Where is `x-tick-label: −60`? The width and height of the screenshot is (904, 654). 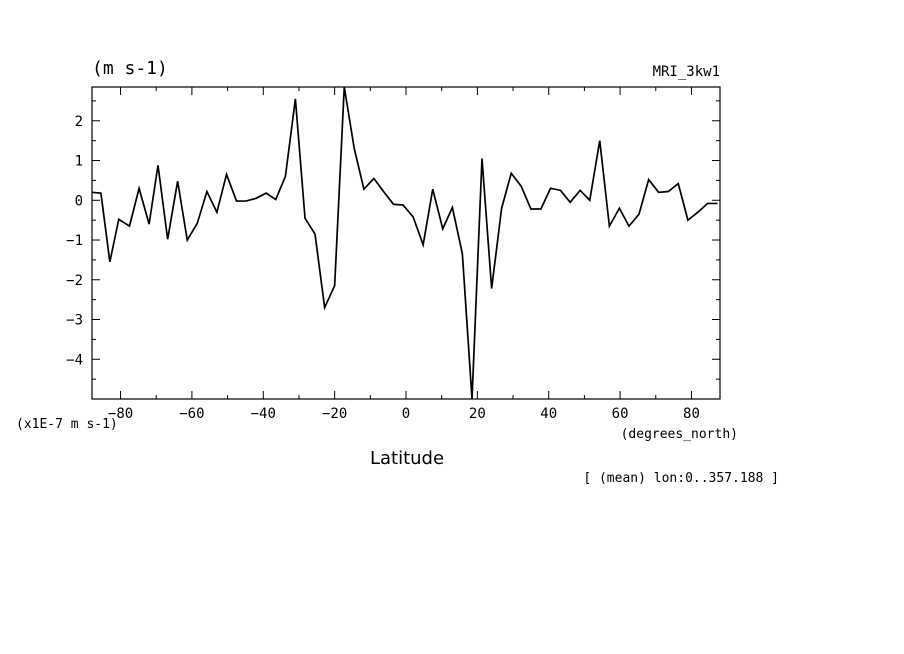 x-tick-label: −60 is located at coordinates (191, 414).